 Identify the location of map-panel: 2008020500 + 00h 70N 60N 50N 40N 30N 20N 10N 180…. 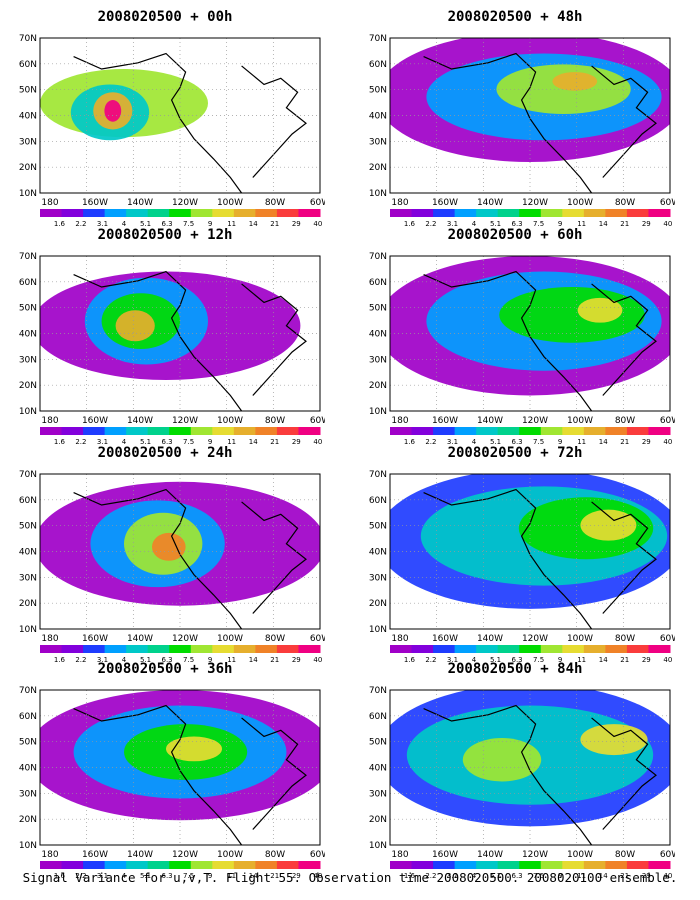
(165, 123).